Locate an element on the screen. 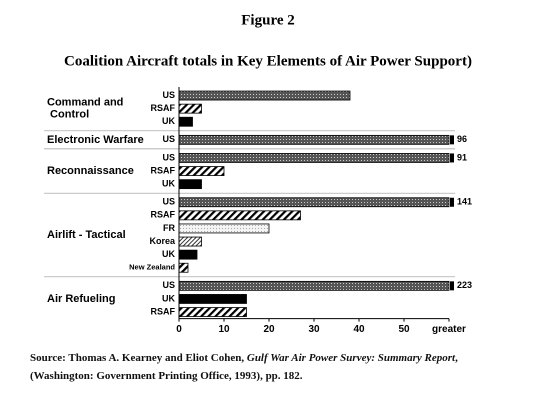 The width and height of the screenshot is (536, 407). group-label: Air Refueling is located at coordinates (81, 299).